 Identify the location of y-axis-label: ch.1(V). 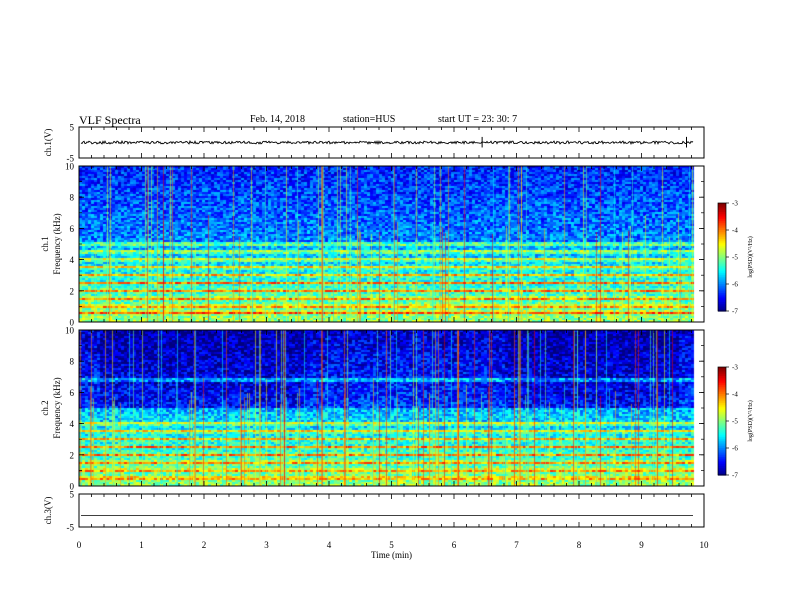
(48, 143).